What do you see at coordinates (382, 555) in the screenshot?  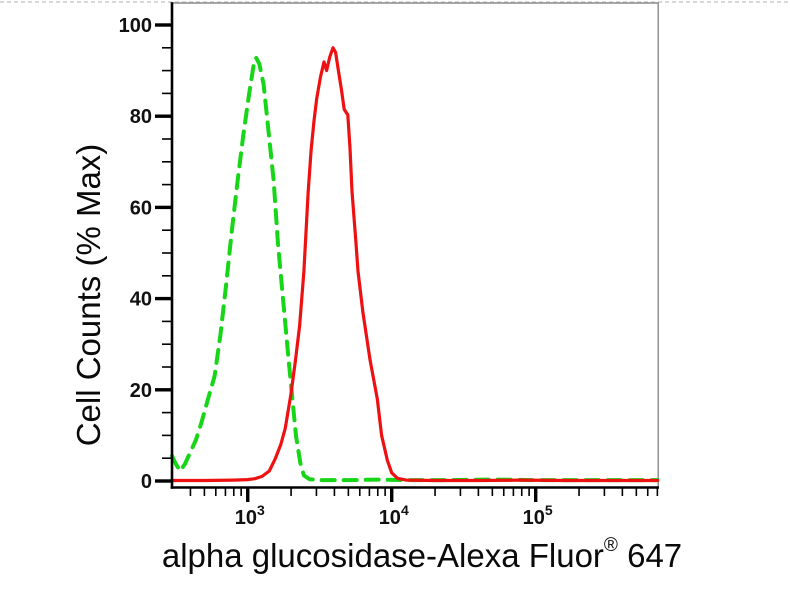 I see `x-axis-title-text: alpha glucosidase-Alexa Fluor` at bounding box center [382, 555].